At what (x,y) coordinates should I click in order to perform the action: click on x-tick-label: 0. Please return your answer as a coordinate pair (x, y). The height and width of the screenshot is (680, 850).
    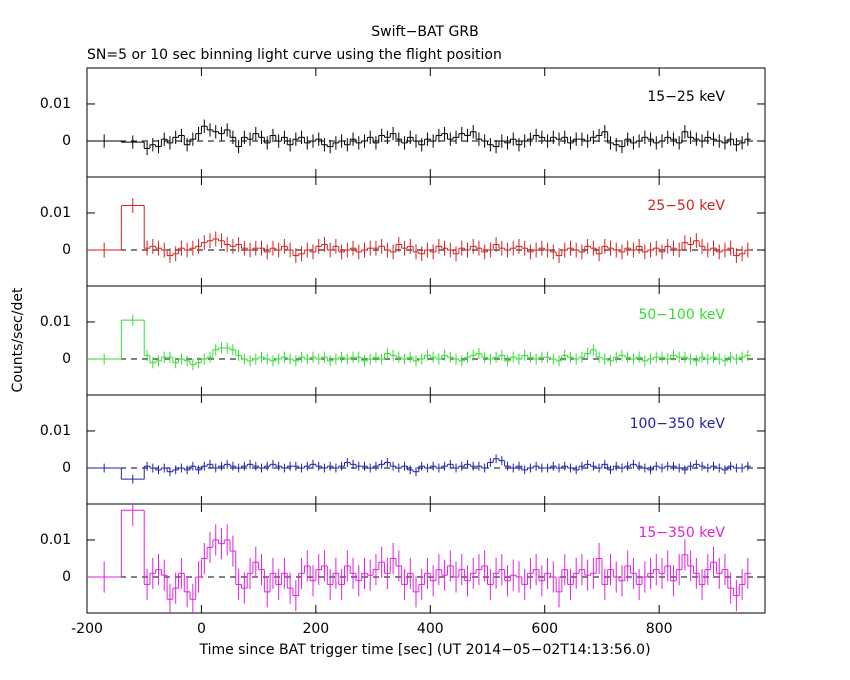
    Looking at the image, I should click on (201, 629).